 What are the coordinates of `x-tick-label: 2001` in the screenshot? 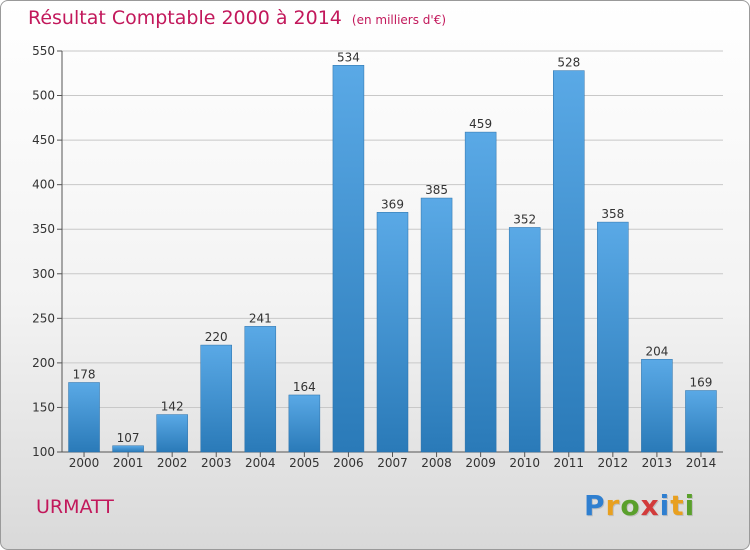 It's located at (128, 463).